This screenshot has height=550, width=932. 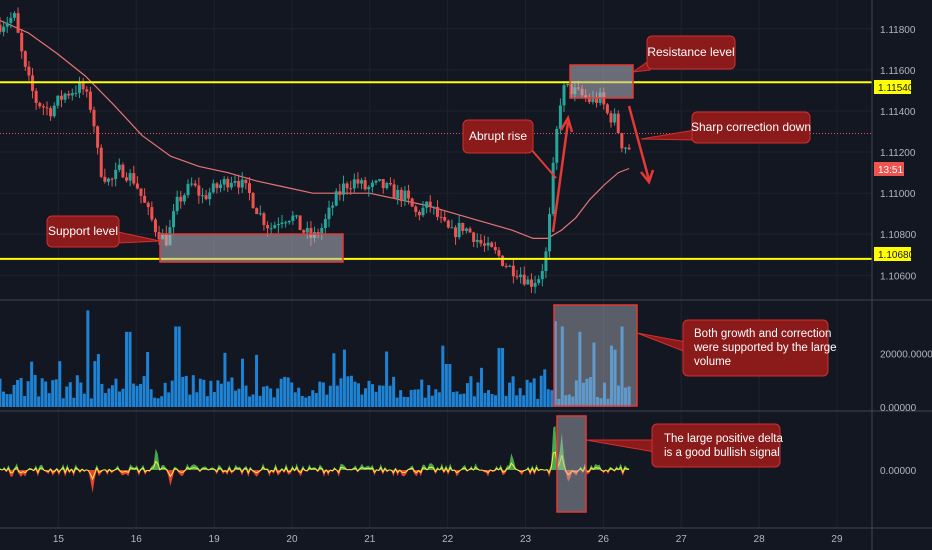 What do you see at coordinates (760, 539) in the screenshot?
I see `time-tick-label-9: 28` at bounding box center [760, 539].